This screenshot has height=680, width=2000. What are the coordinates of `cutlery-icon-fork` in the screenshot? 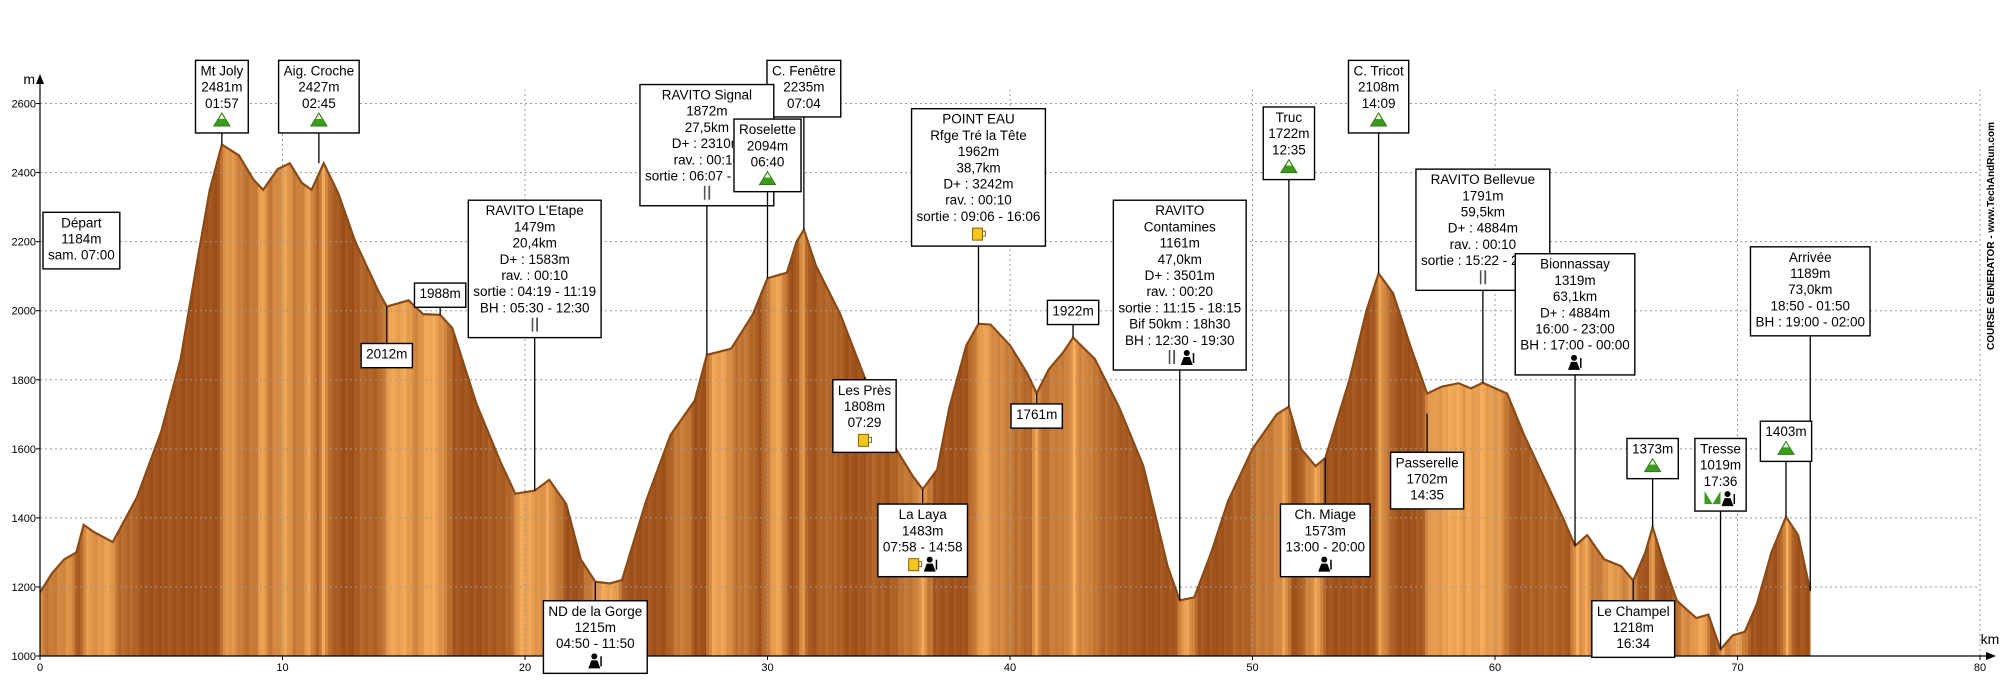 It's located at (532, 324).